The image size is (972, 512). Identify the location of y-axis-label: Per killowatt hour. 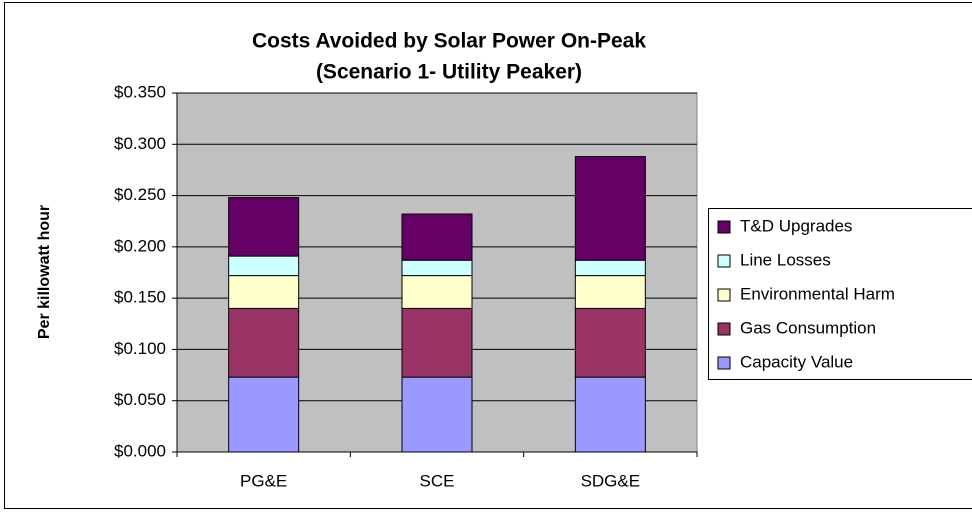
(44, 272).